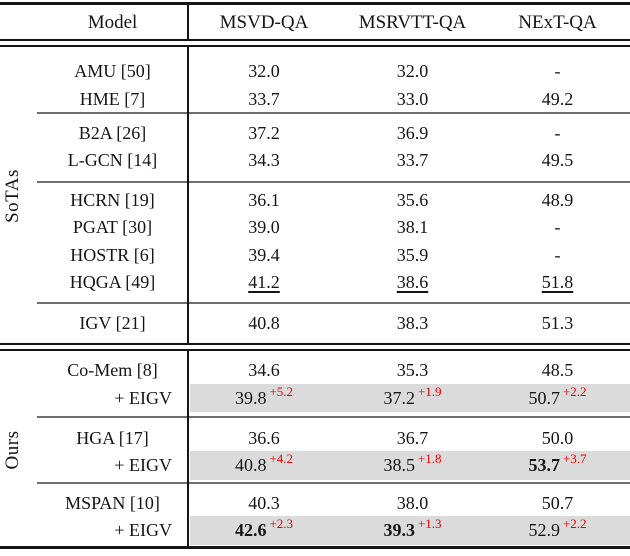  Describe the element at coordinates (412, 22) in the screenshot. I see `header-msrvtt: MSRVTT-QA` at that location.